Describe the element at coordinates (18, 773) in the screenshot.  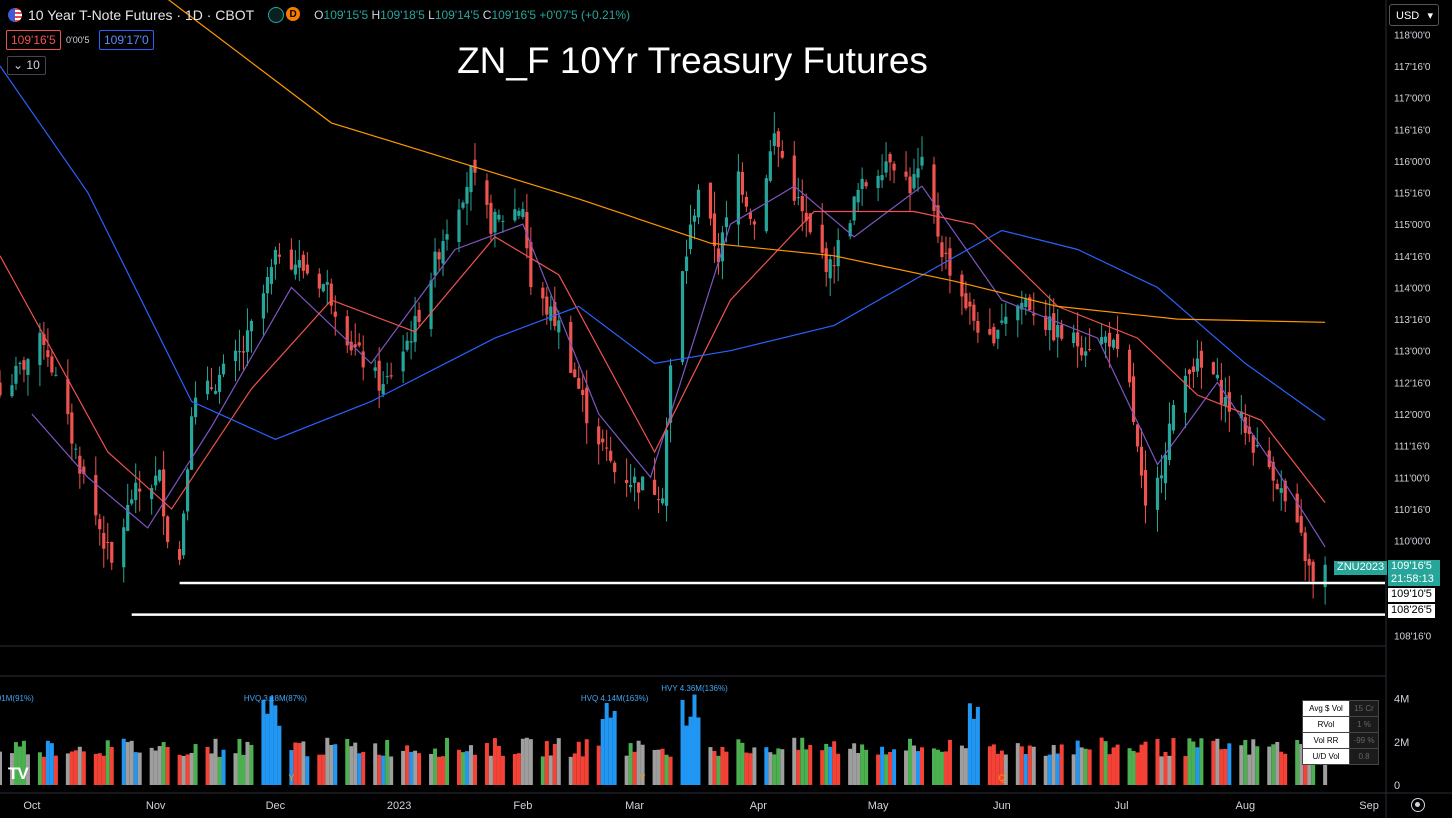
I see `tradingview-logo: TV` at that location.